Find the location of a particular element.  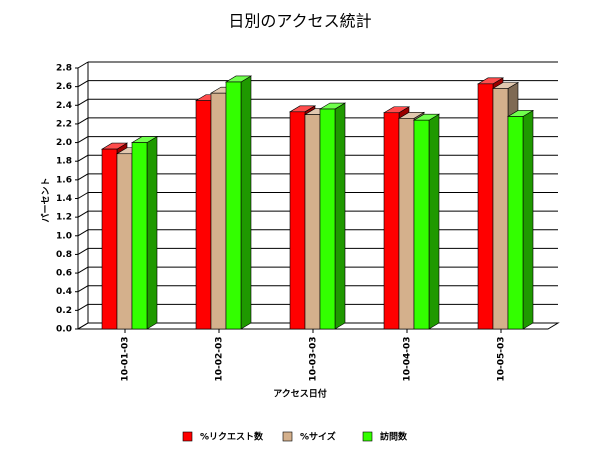

y-tick-label: 1.8 is located at coordinates (64, 162).